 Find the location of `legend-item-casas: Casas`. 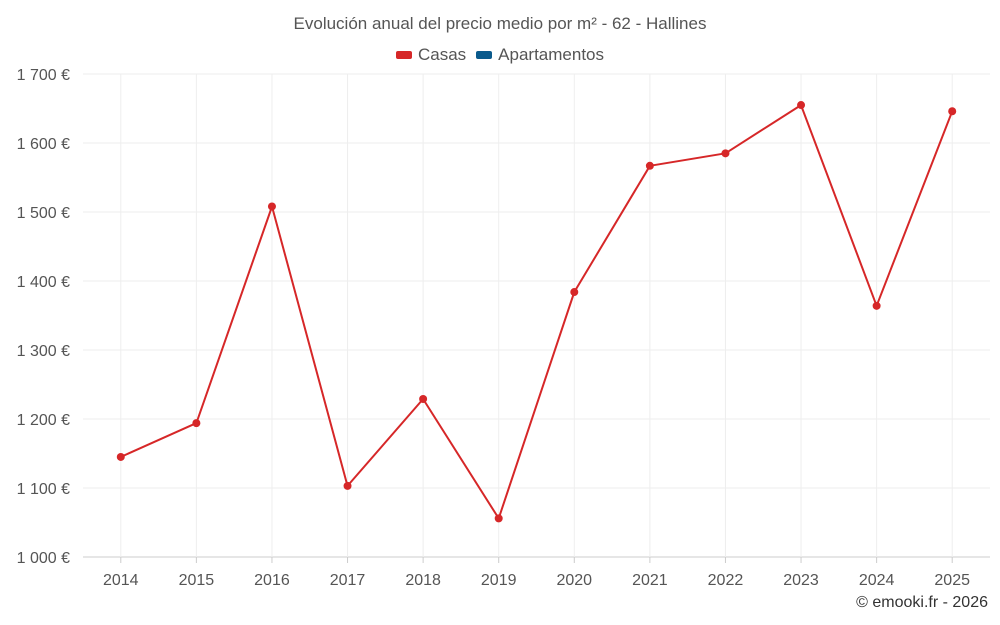

legend-item-casas: Casas is located at coordinates (431, 55).